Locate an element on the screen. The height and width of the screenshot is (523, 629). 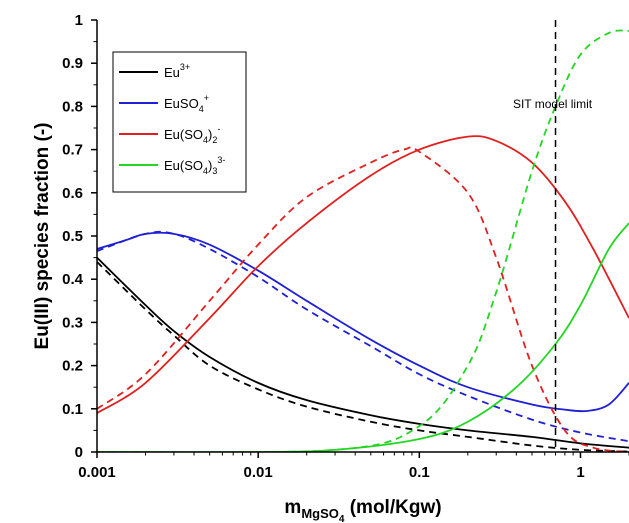
y-tick-label: 0.4 is located at coordinates (73, 279).